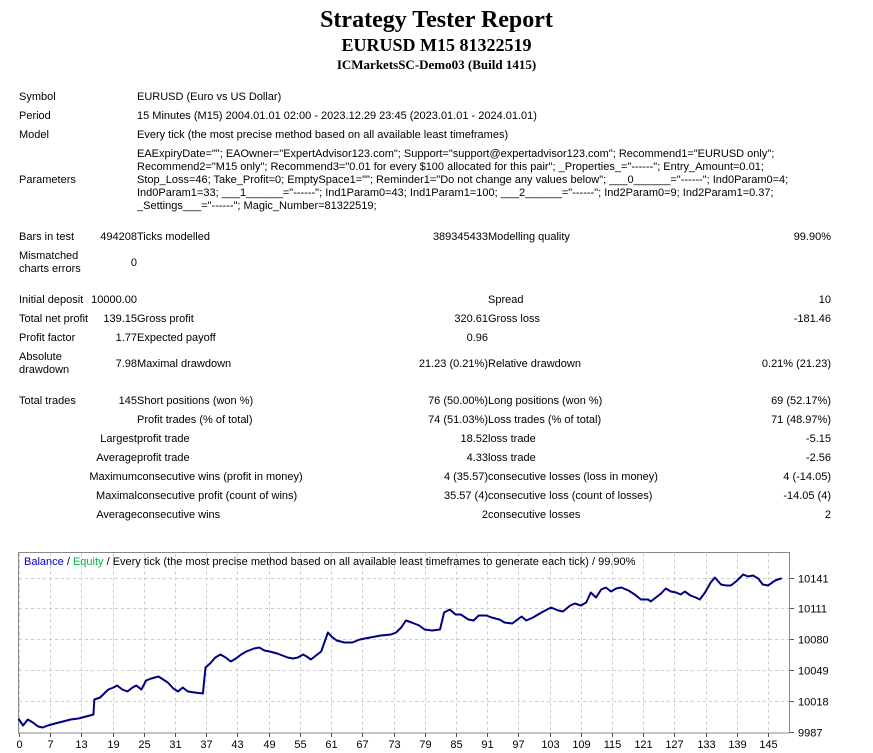 The width and height of the screenshot is (873, 753). Describe the element at coordinates (209, 97) in the screenshot. I see `stats-value-cell: EURUSD (Euro vs US Dollar)` at that location.